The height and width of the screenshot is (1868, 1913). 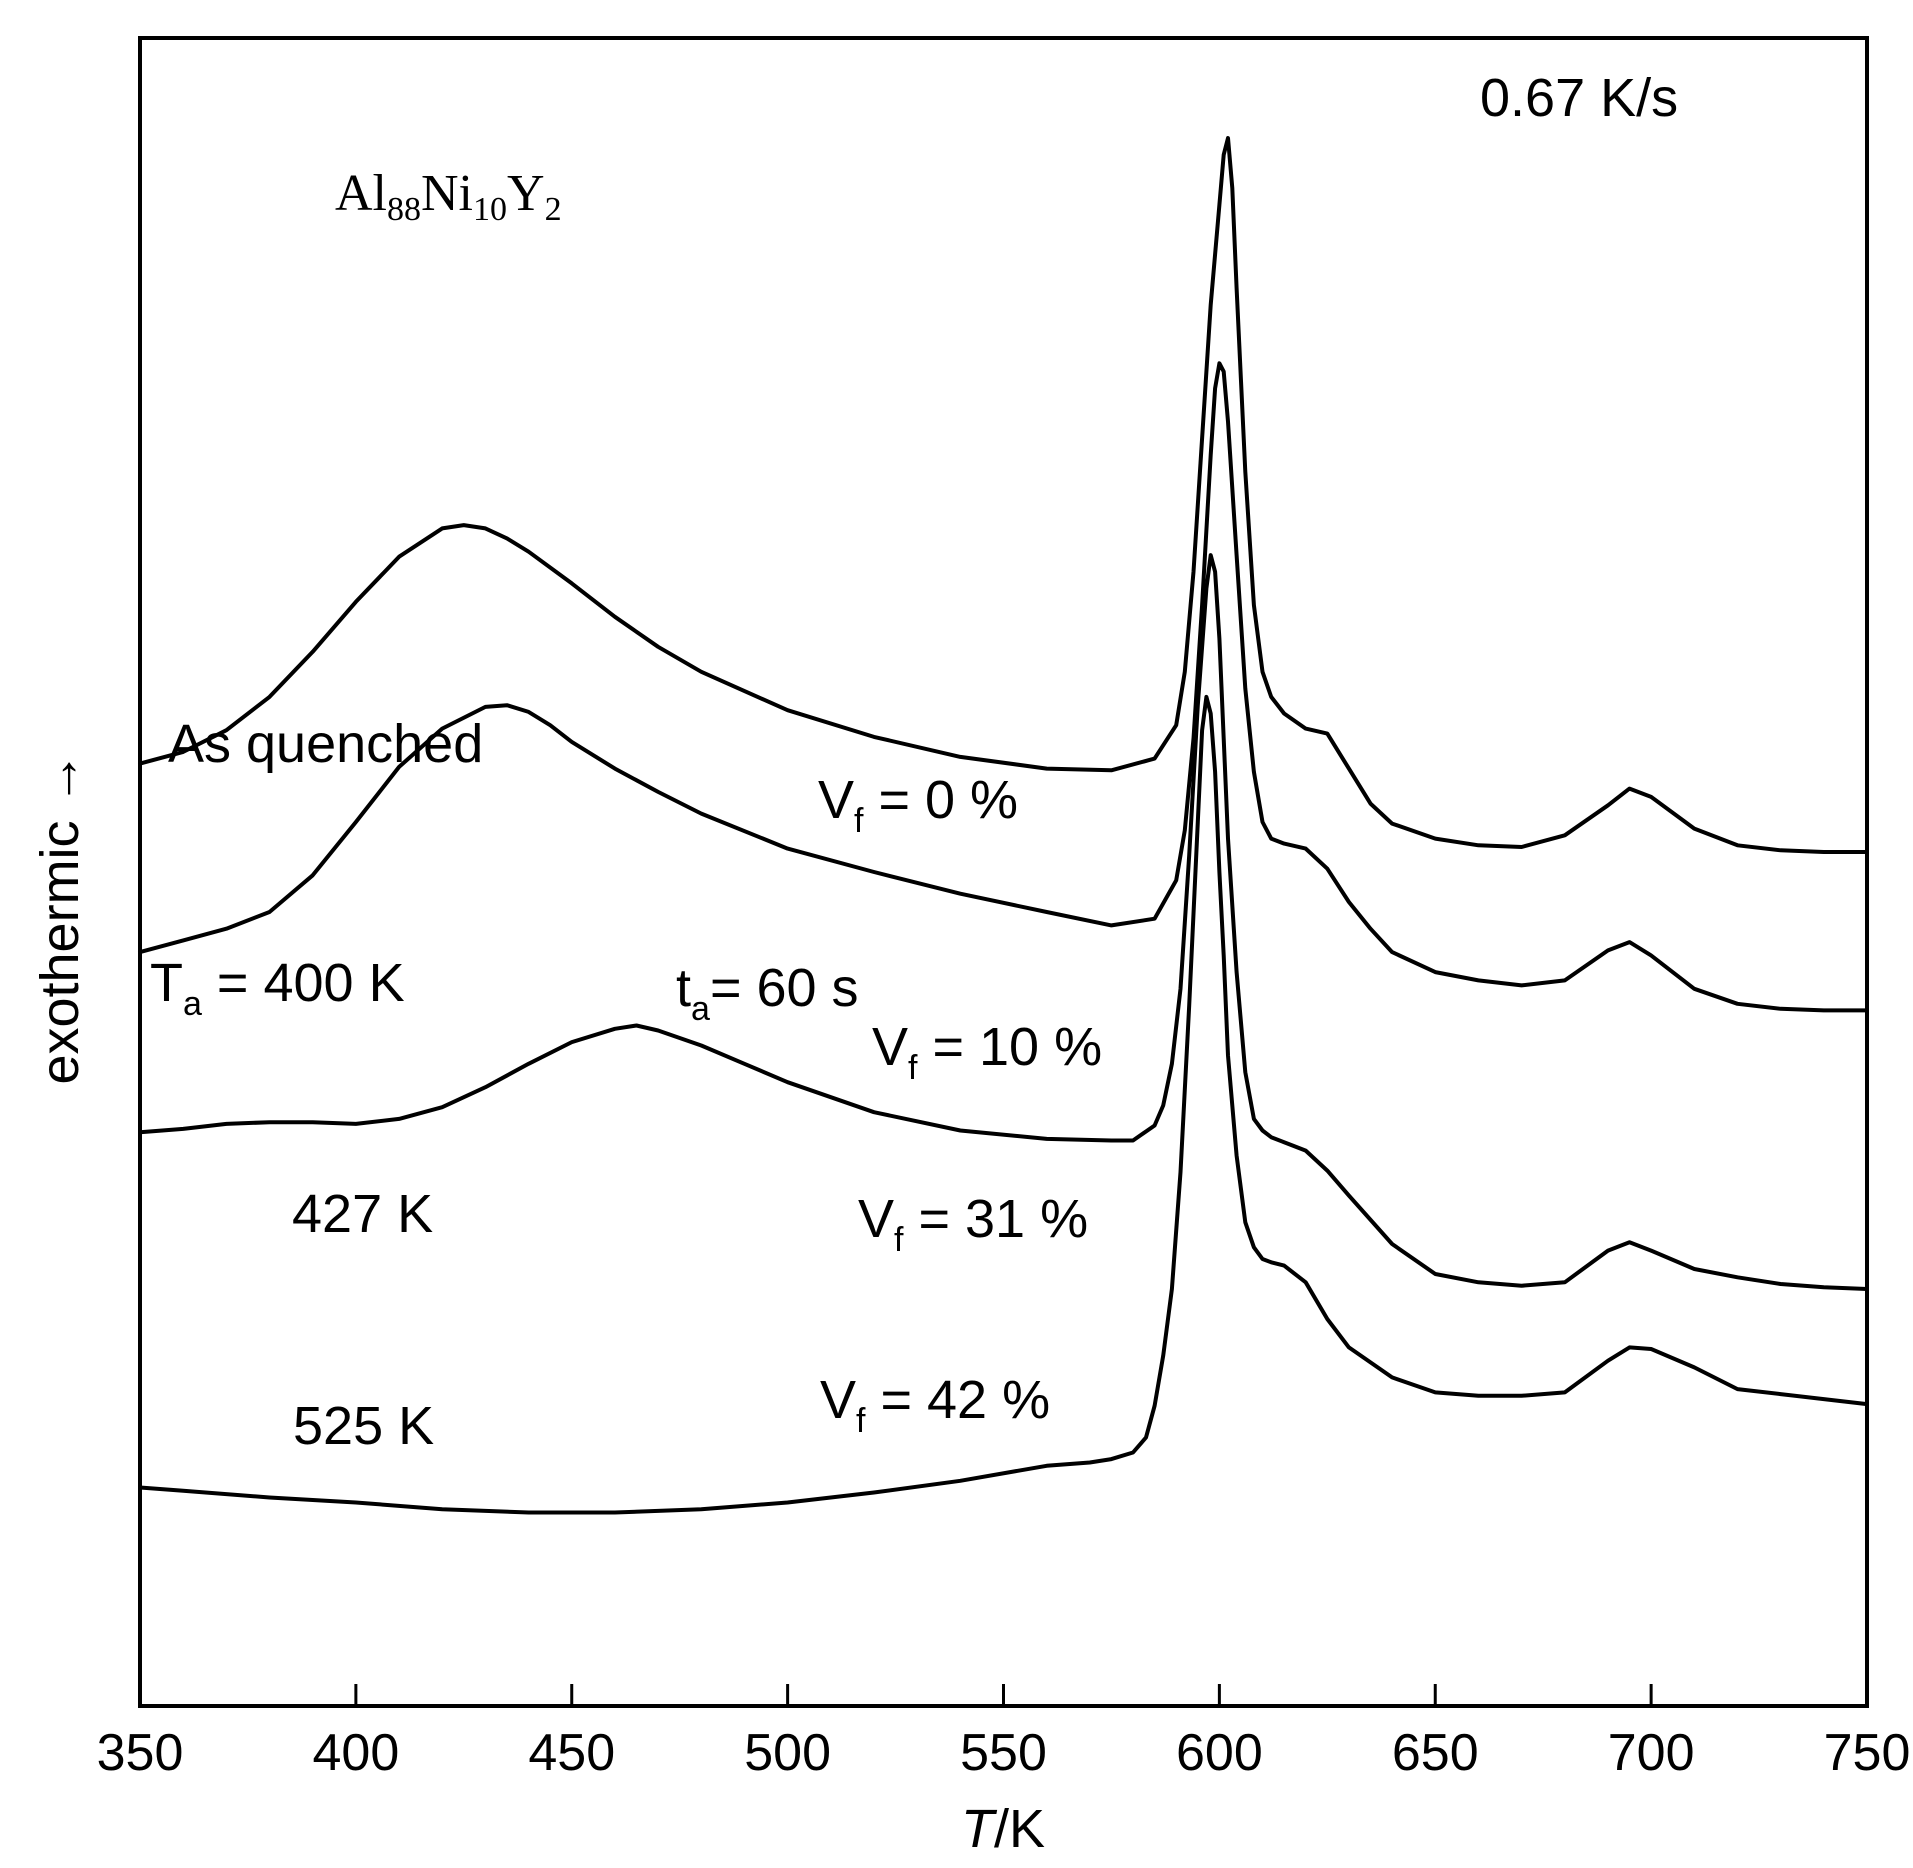 What do you see at coordinates (787, 1753) in the screenshot?
I see `x-tick-label-500: 500` at bounding box center [787, 1753].